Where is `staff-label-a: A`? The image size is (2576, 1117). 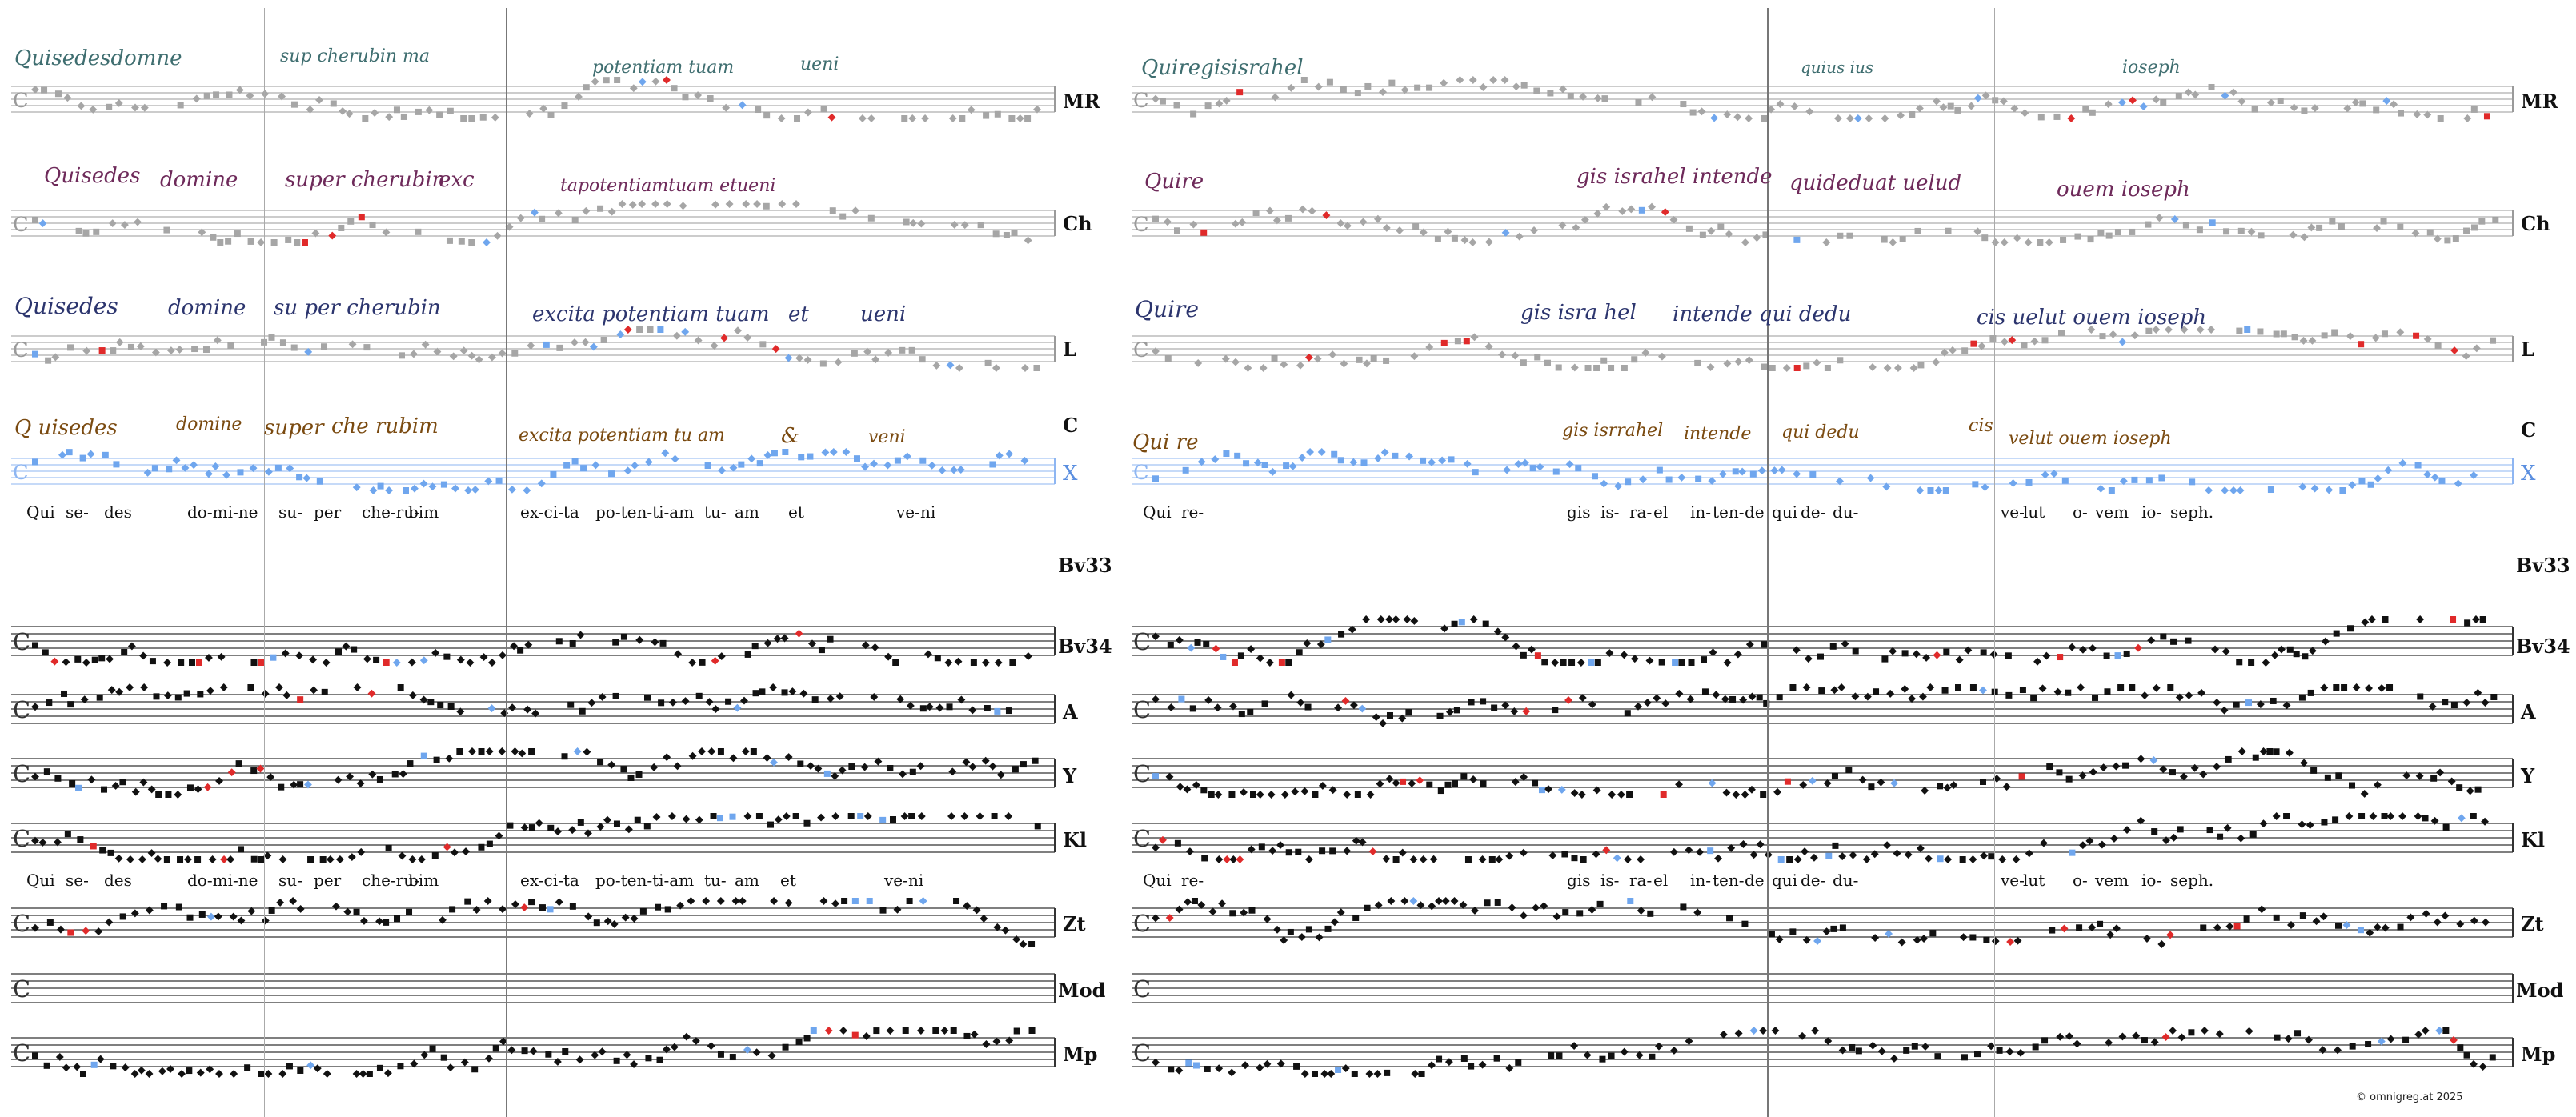
staff-label-a: A is located at coordinates (2528, 711).